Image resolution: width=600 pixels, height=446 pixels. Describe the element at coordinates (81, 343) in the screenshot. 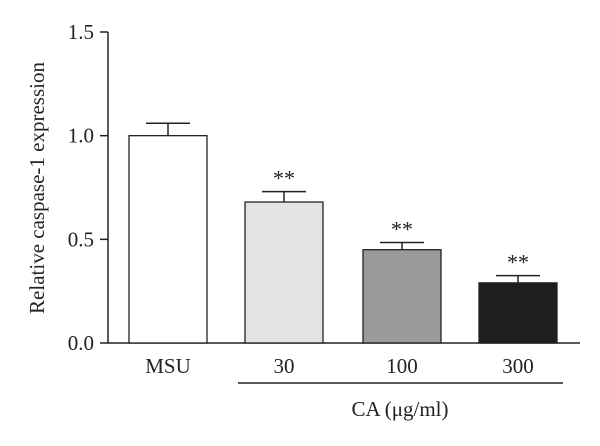

I see `y-tick-label: 0.0` at that location.